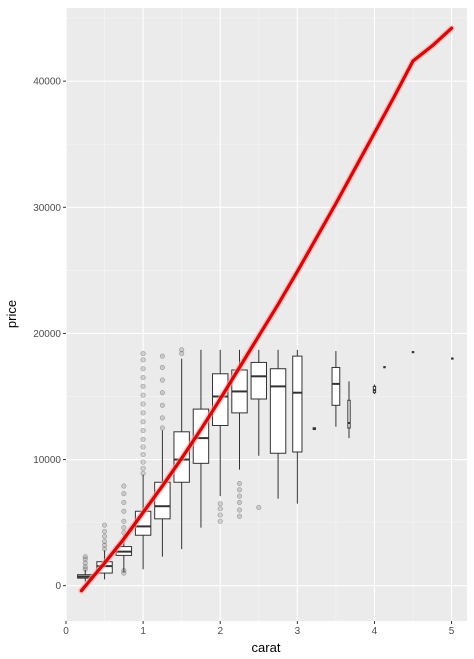  Describe the element at coordinates (143, 631) in the screenshot. I see `x-tick-label: 1` at that location.